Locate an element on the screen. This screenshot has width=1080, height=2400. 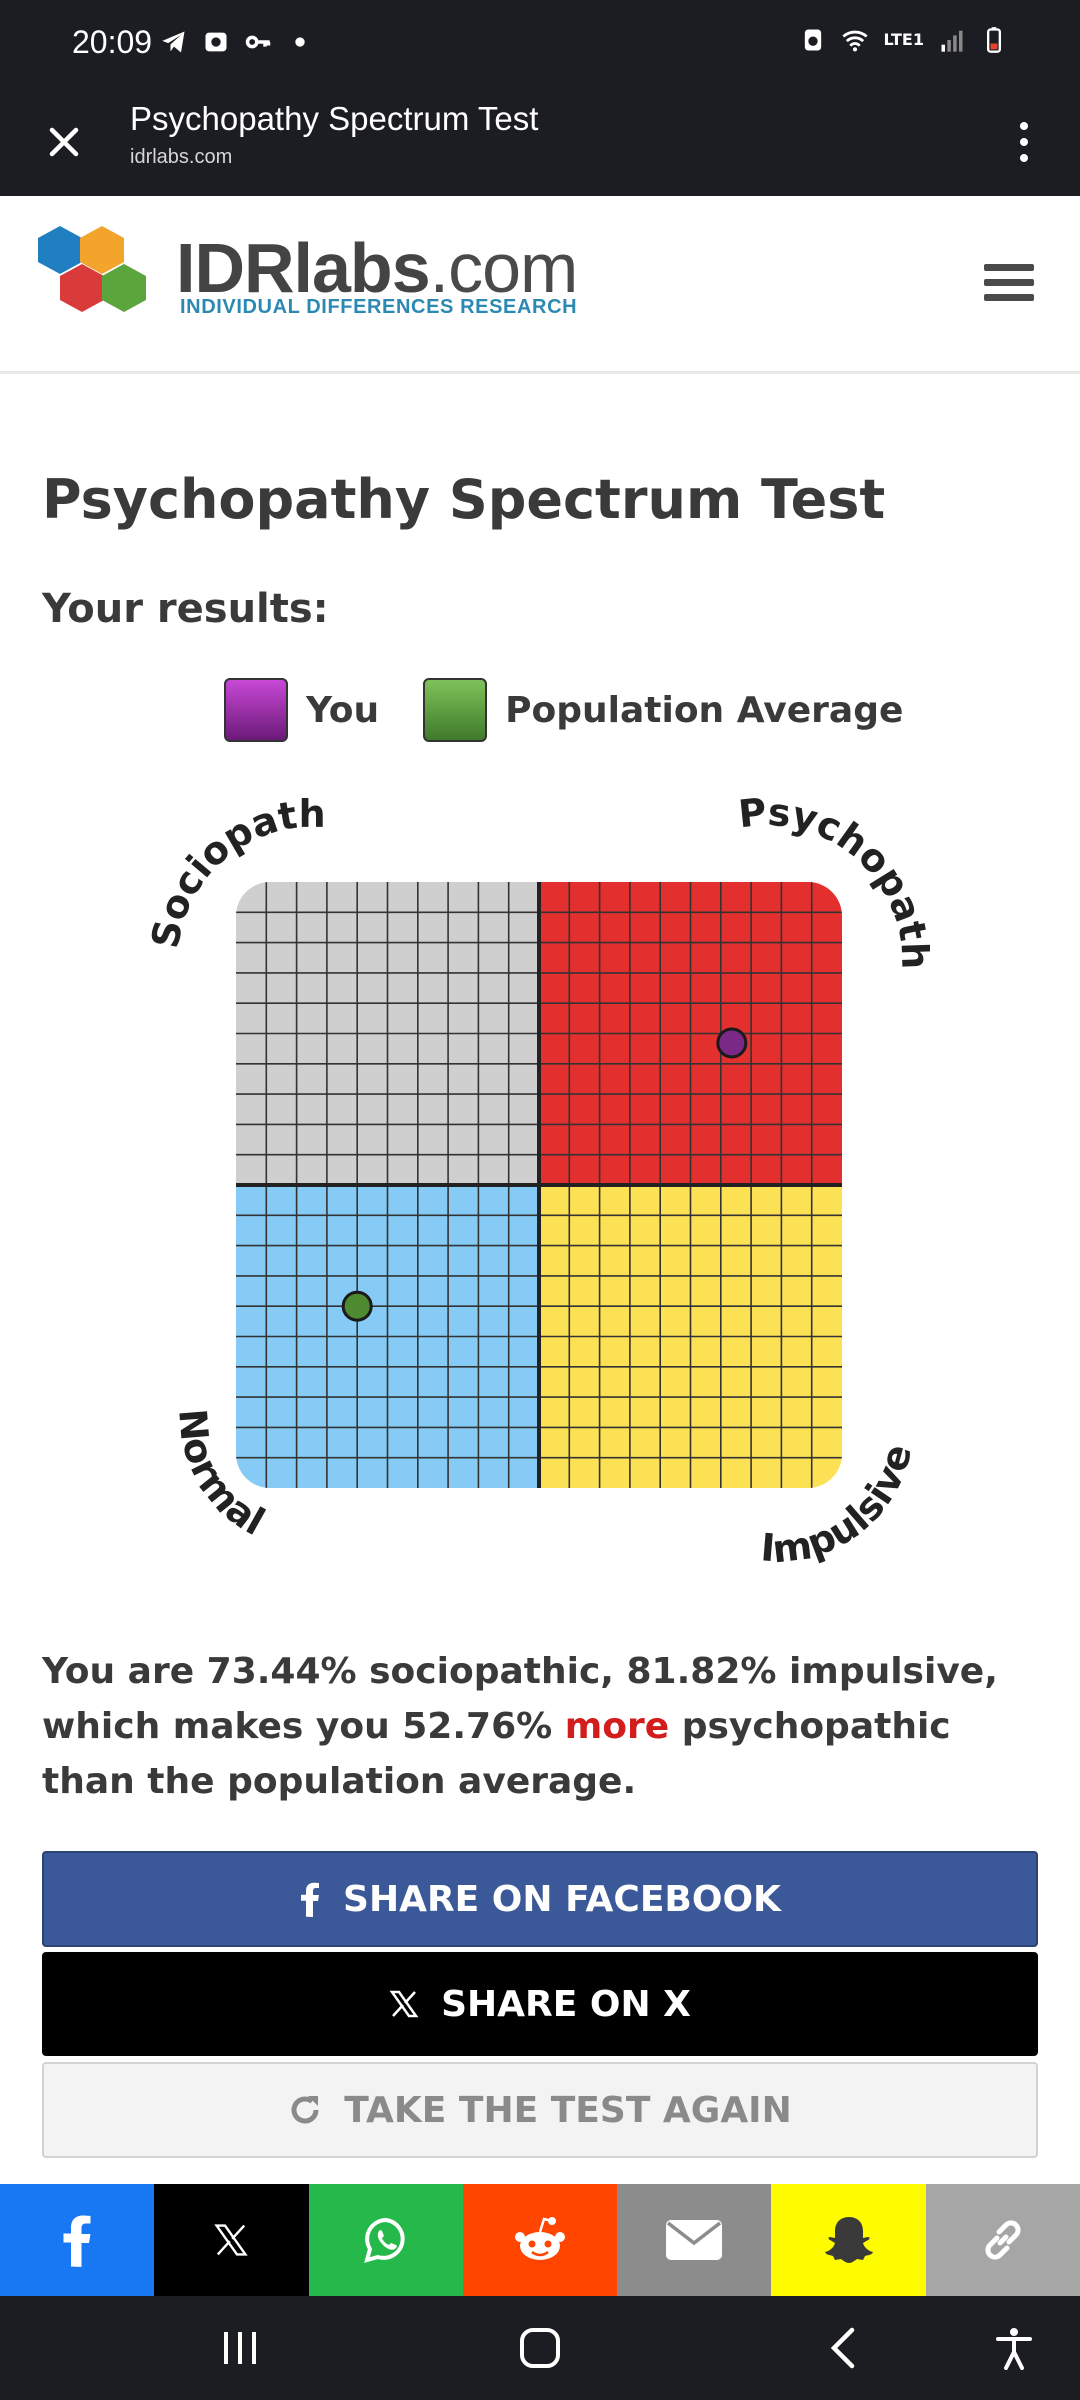
sharebar-copy-link-button is located at coordinates (1002, 2240).